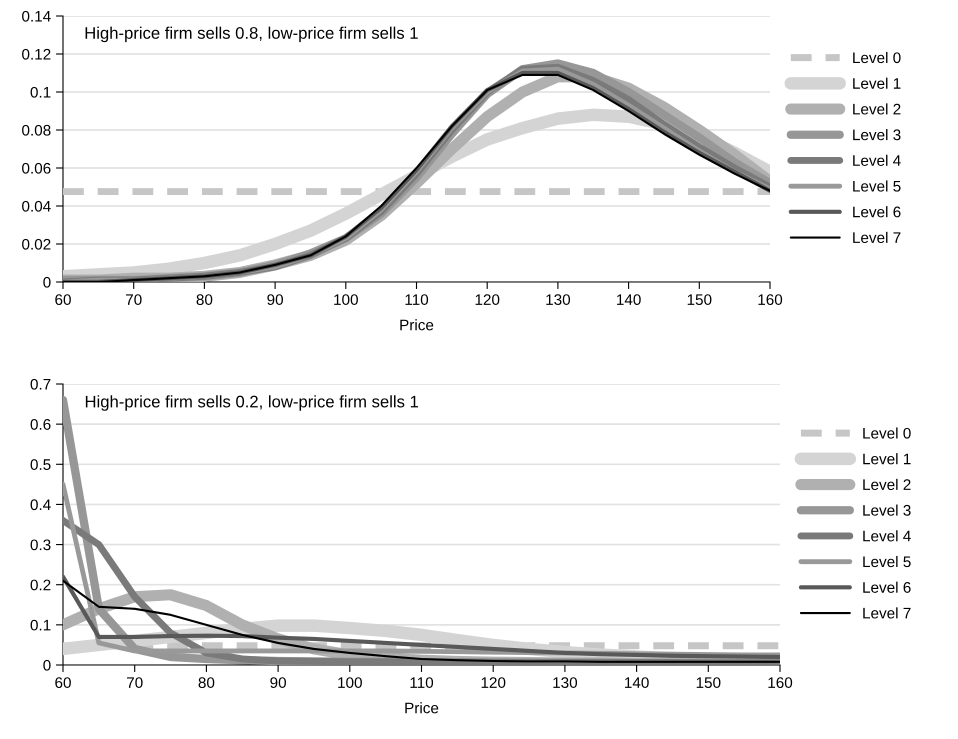  Describe the element at coordinates (40, 504) in the screenshot. I see `y-tick-label: 0.4` at that location.